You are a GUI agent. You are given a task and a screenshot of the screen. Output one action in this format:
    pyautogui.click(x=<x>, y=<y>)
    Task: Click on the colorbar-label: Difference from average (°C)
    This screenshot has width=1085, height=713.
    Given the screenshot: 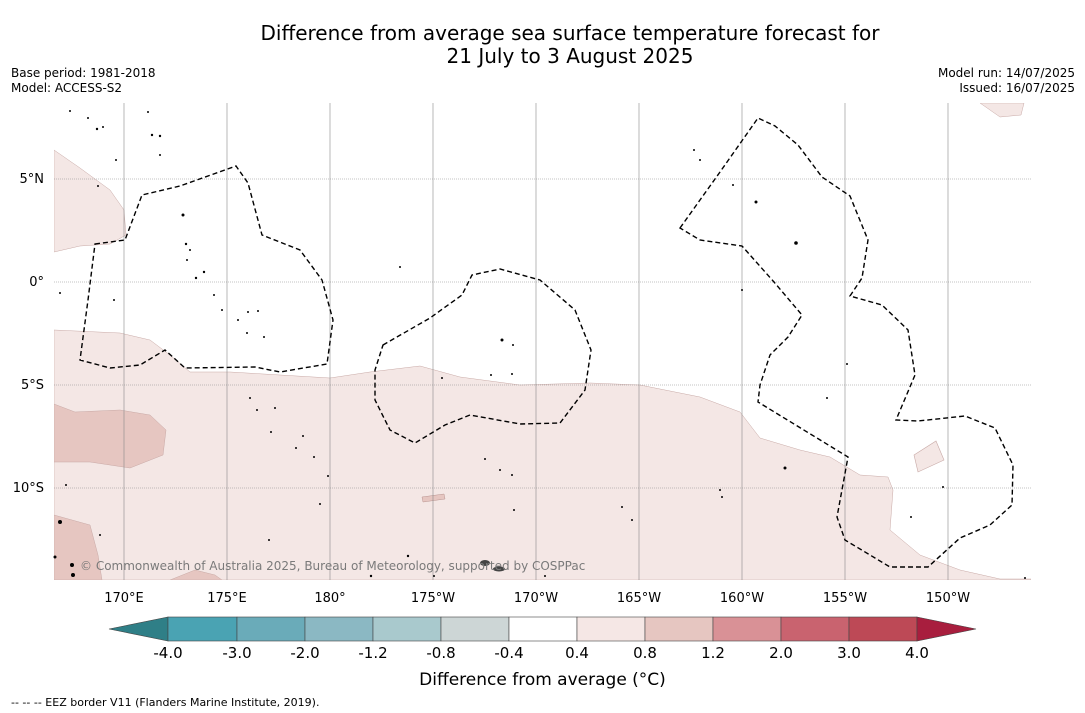 What is the action you would take?
    pyautogui.click(x=542, y=680)
    